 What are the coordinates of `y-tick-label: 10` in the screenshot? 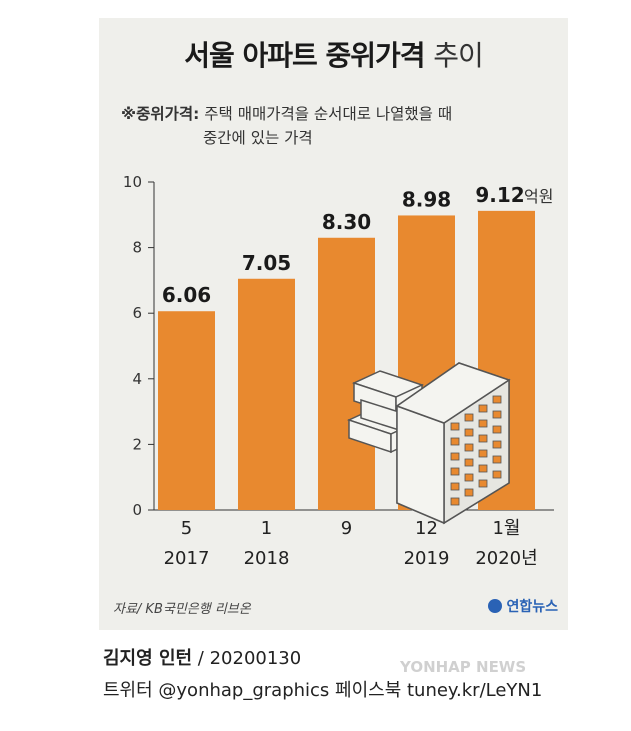 It's located at (132, 182).